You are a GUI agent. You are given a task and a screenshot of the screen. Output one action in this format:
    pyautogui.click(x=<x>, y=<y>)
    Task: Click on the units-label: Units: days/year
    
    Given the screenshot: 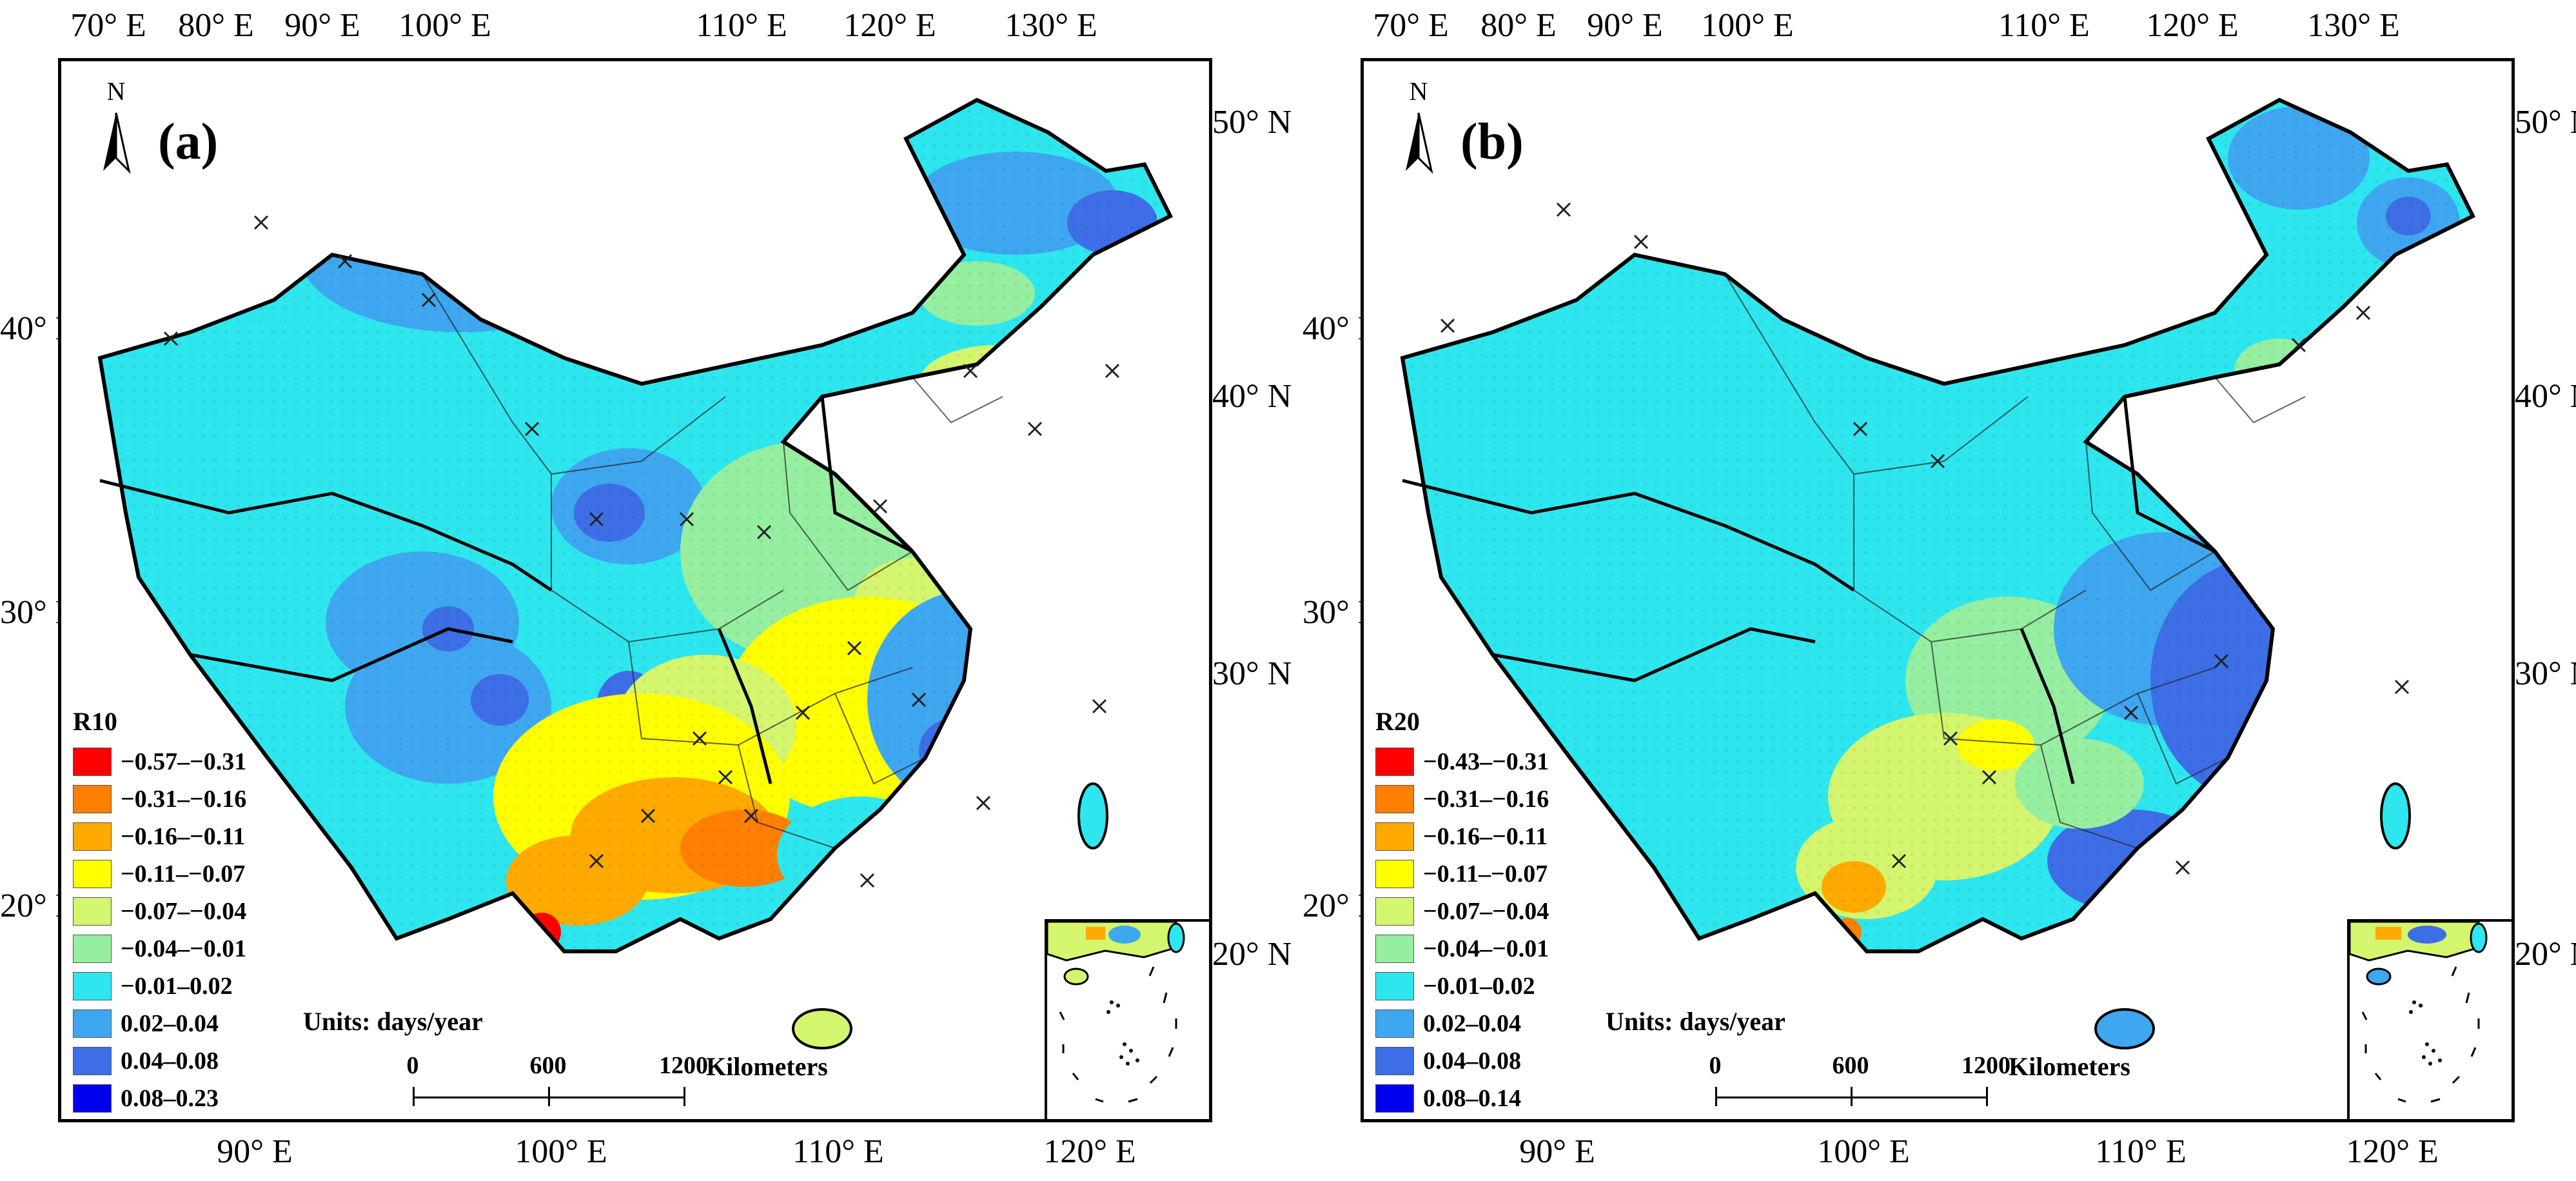 What is the action you would take?
    pyautogui.click(x=1695, y=1021)
    